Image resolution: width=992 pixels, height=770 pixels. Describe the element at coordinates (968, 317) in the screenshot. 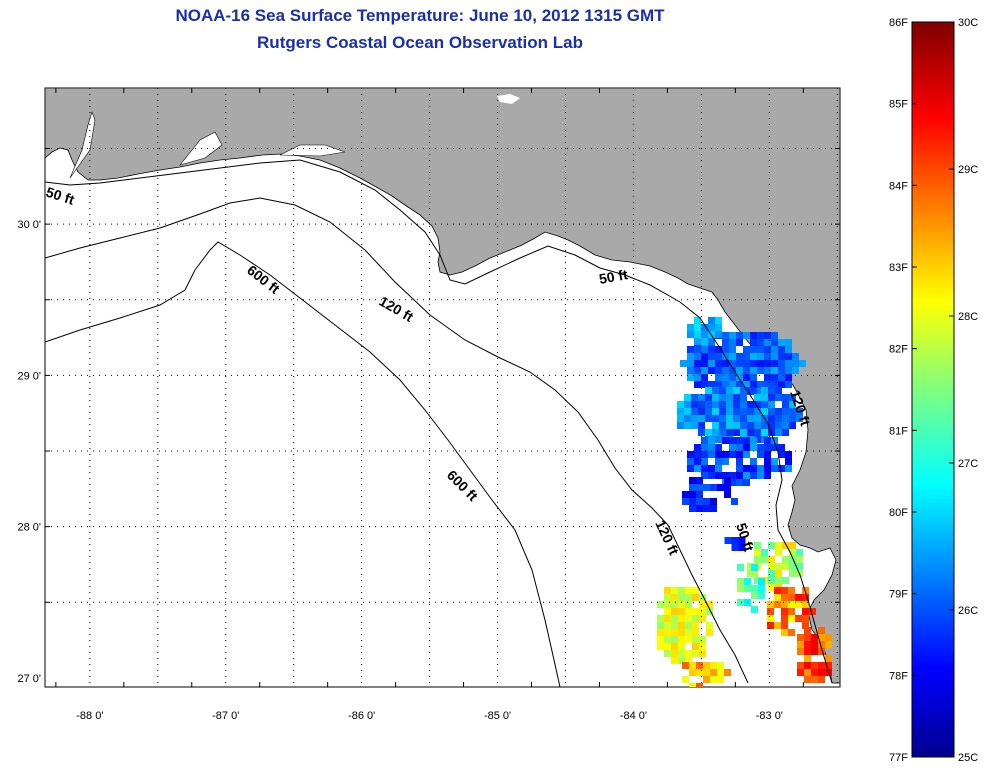

I see `colorbar-c-label: 28C` at that location.